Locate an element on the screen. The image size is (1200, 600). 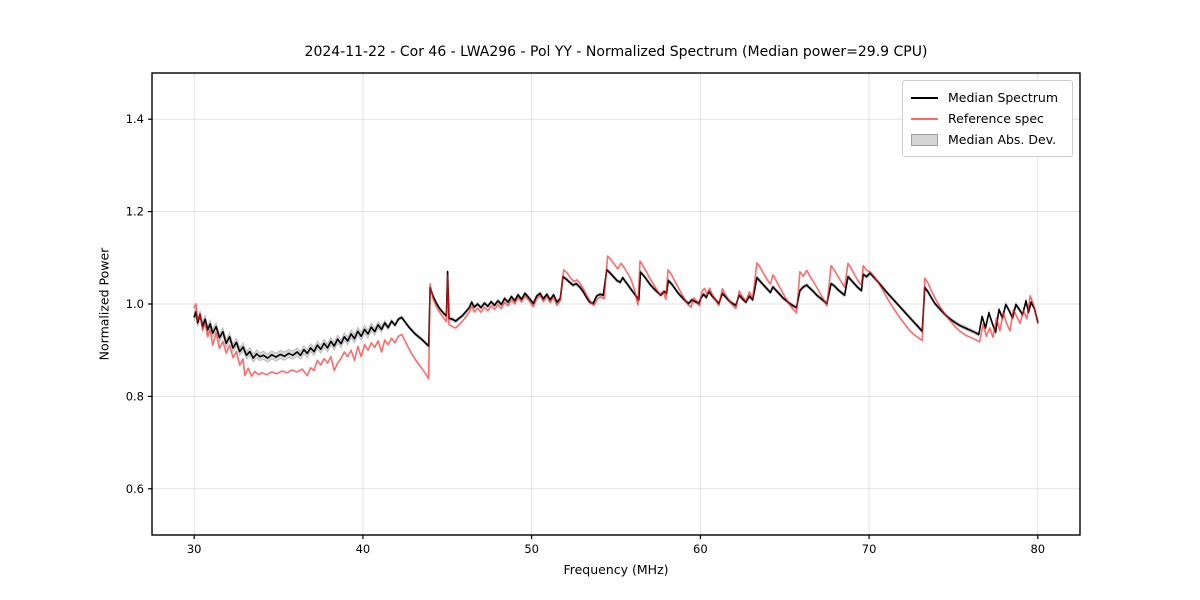
median-spectrum-line-swatch is located at coordinates (924, 97).